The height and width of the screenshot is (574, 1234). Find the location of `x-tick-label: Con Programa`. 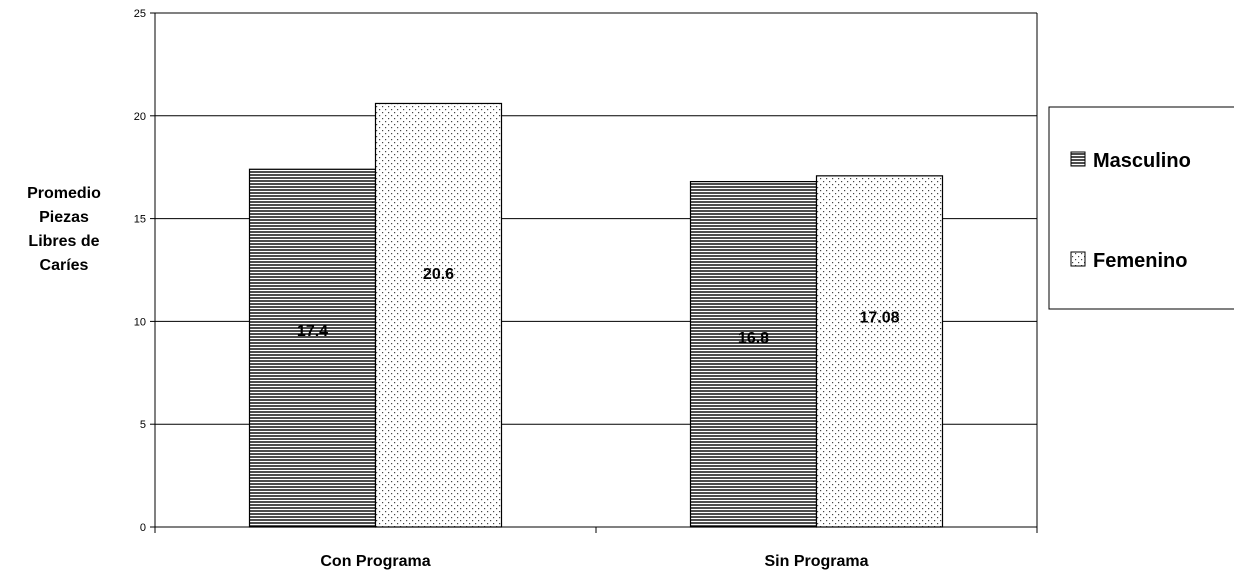

x-tick-label: Con Programa is located at coordinates (375, 561).